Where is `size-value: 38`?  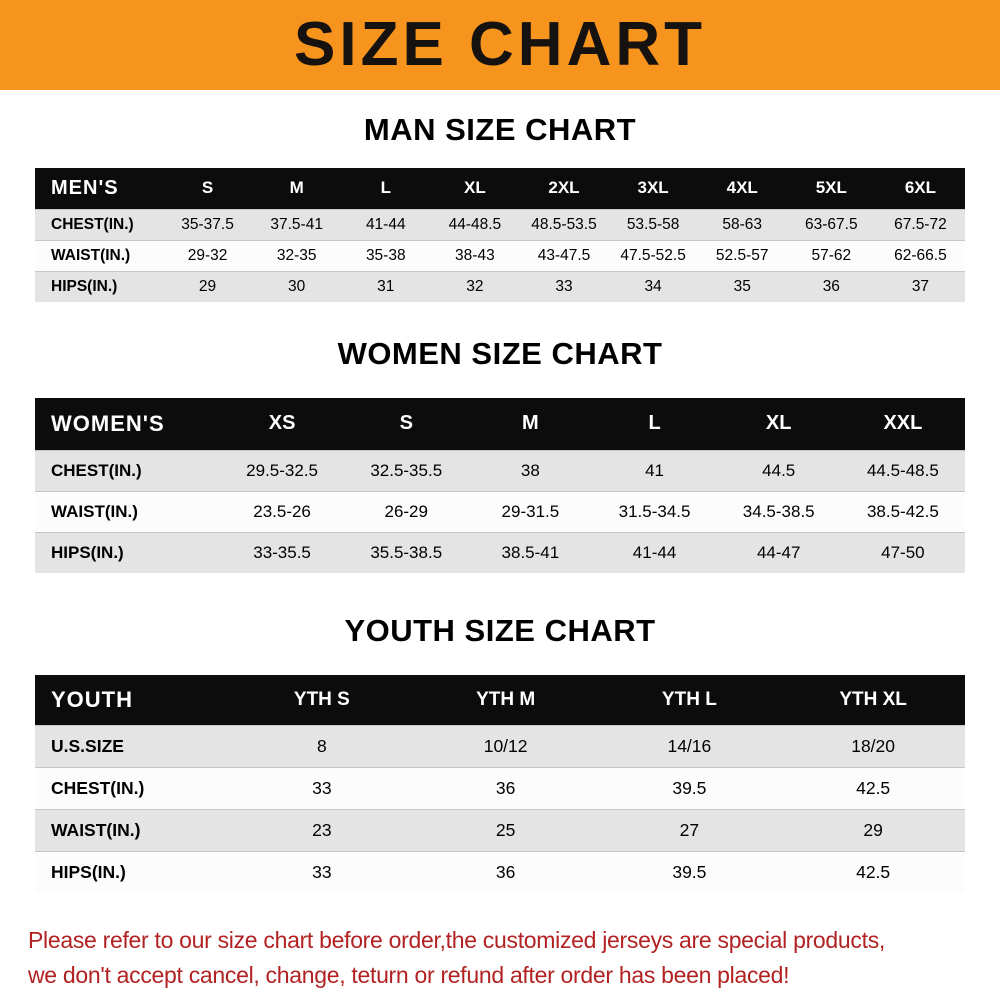 size-value: 38 is located at coordinates (530, 470).